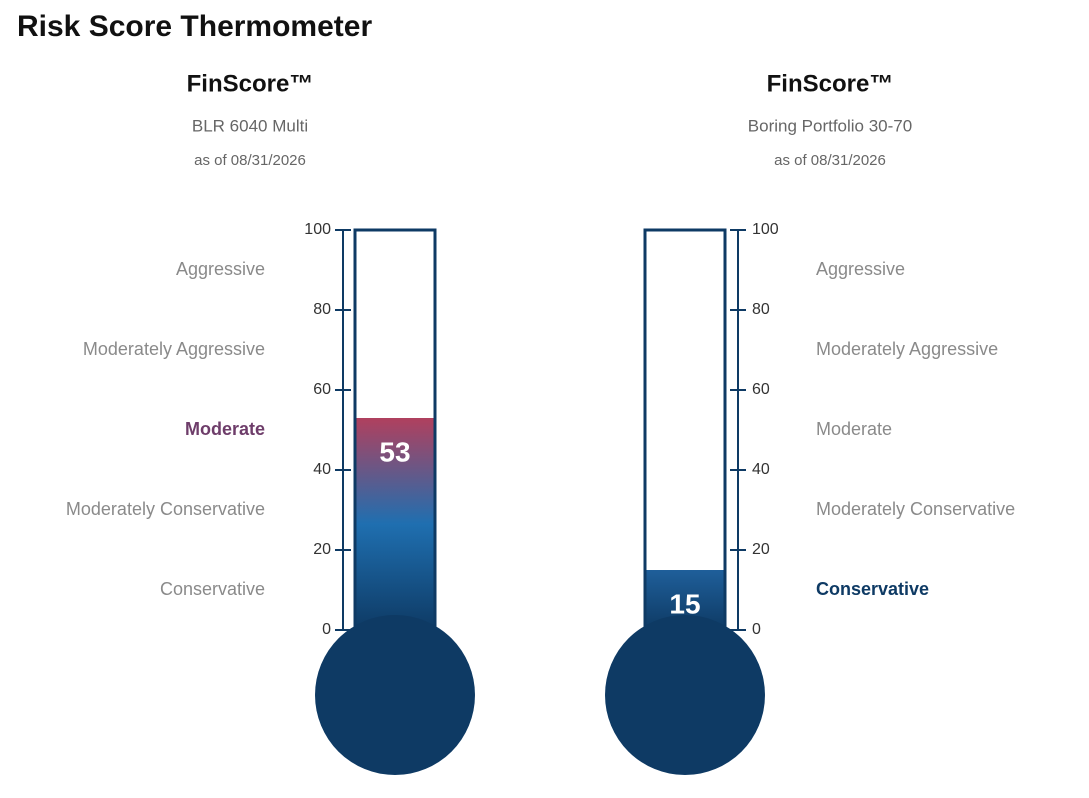  What do you see at coordinates (194, 26) in the screenshot?
I see `page-title: Risk Score Thermometer` at bounding box center [194, 26].